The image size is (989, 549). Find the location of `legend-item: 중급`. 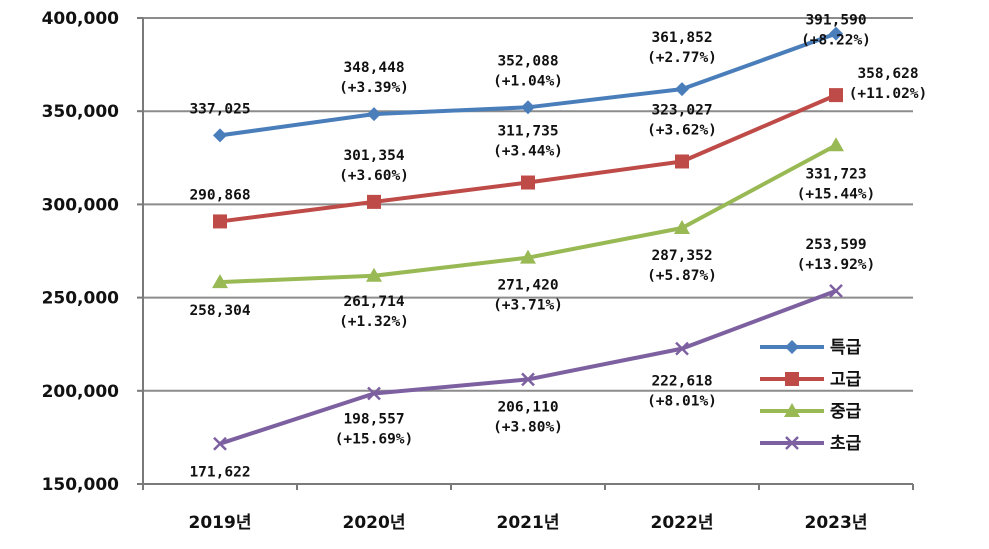

legend-item: 중급 is located at coordinates (811, 412).